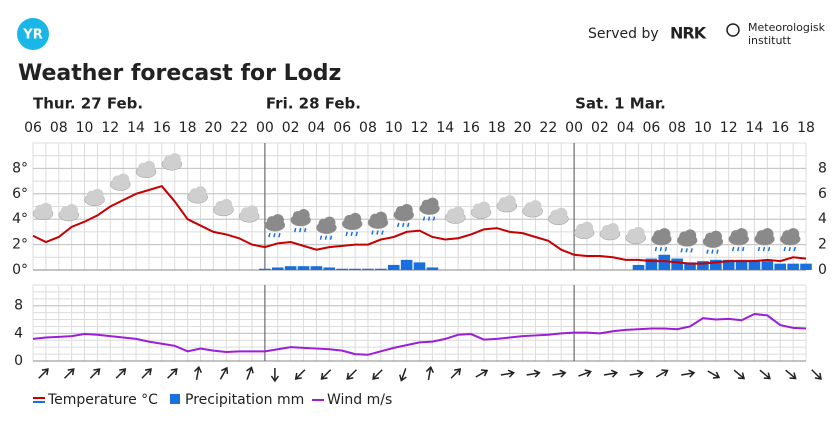 The image size is (840, 424). I want to click on logo, so click(33, 34).